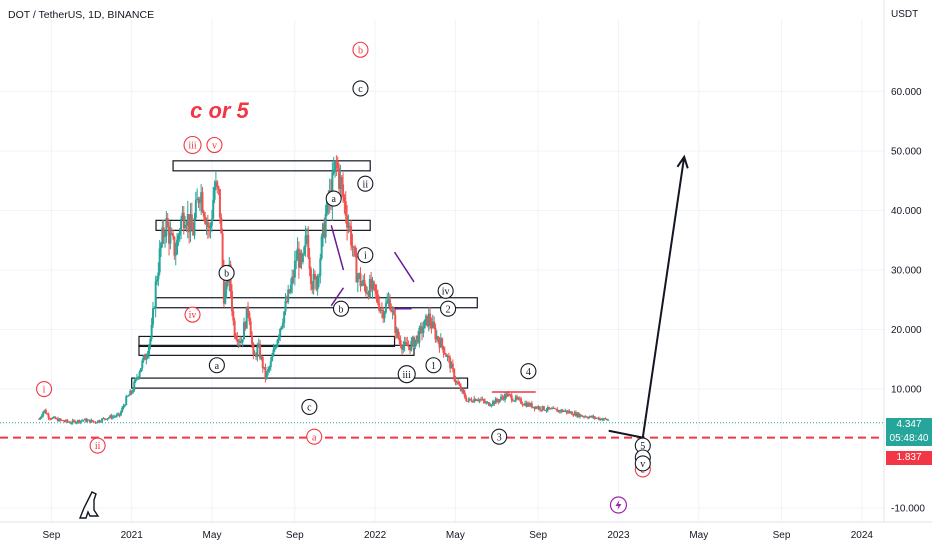  I want to click on x-tick-label: 2023, so click(618, 535).